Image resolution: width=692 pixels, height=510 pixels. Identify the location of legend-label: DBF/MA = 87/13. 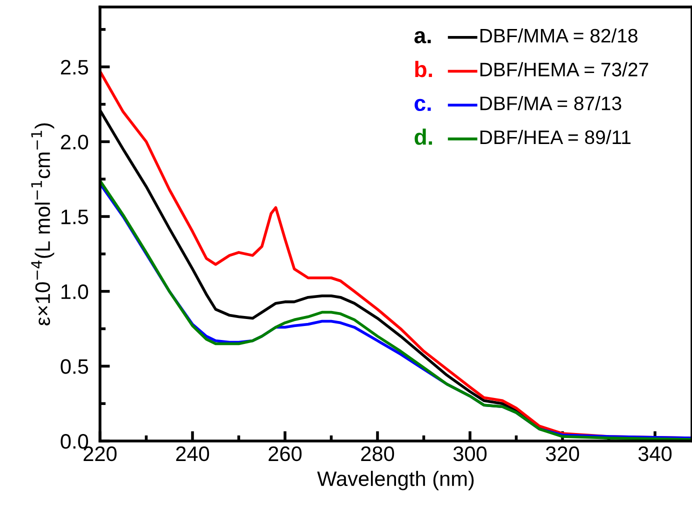
(551, 103).